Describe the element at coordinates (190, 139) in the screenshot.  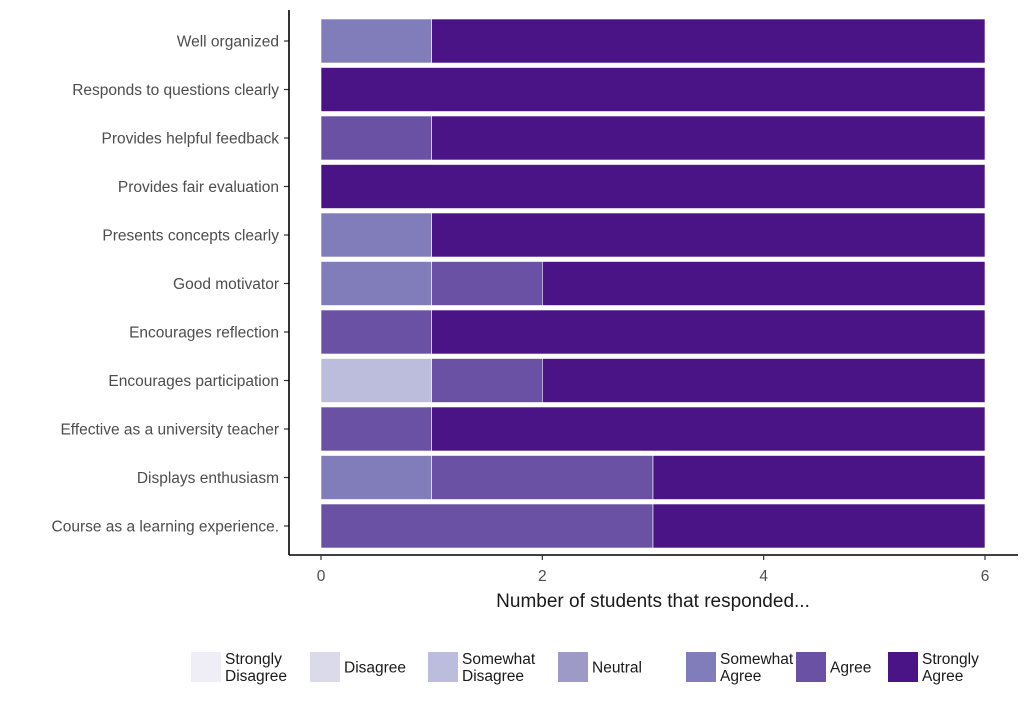
I see `y-tick-label: Provides helpful feedback` at that location.